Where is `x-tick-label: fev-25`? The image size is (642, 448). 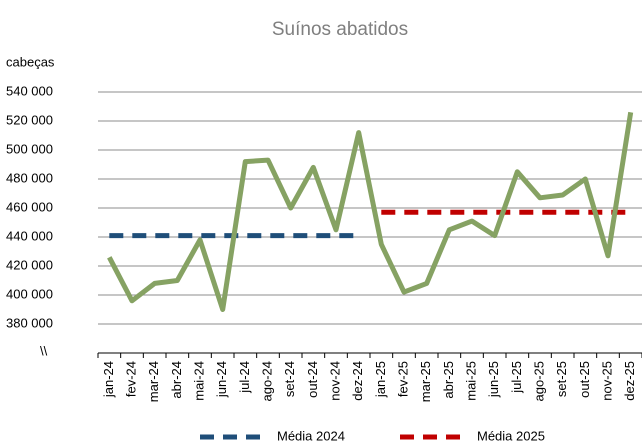
x-tick-label: fev-25 is located at coordinates (402, 379).